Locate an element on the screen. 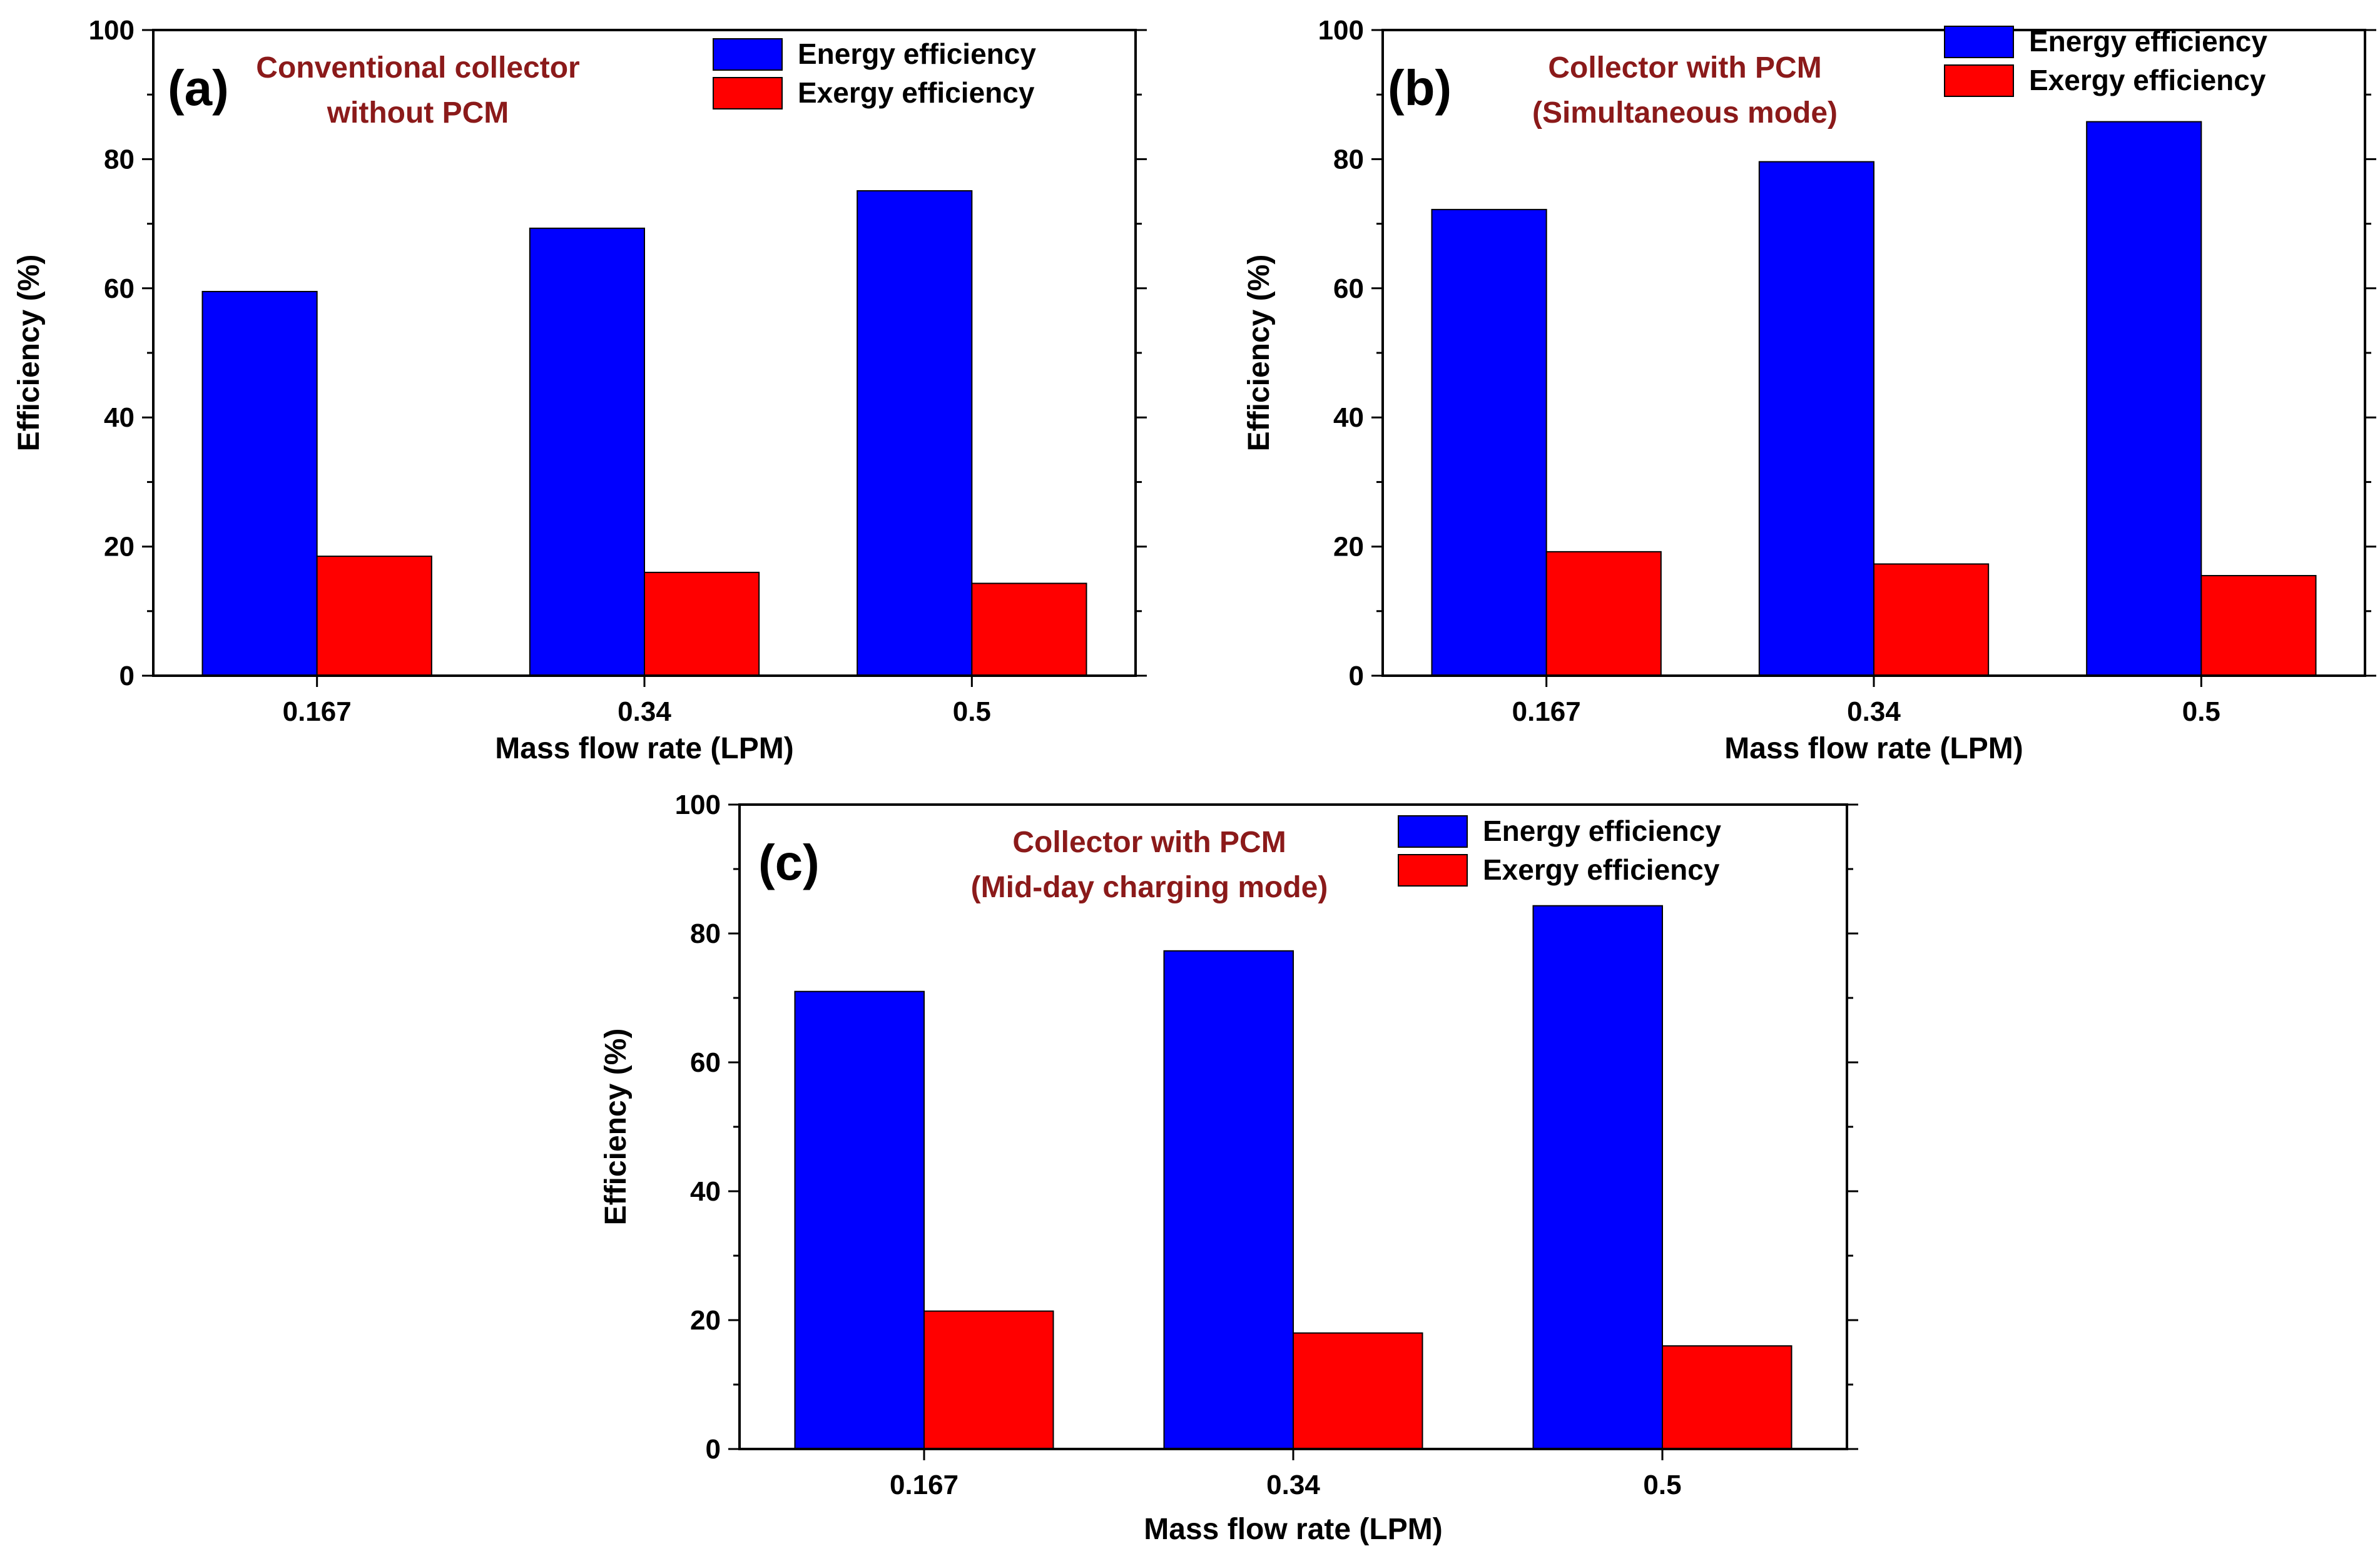  y-tick-label-a-5: 100 is located at coordinates (112, 30).